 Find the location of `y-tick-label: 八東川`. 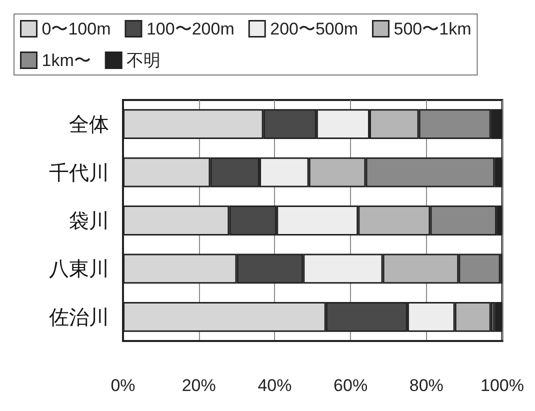

y-tick-label: 八東川 is located at coordinates (79, 268).